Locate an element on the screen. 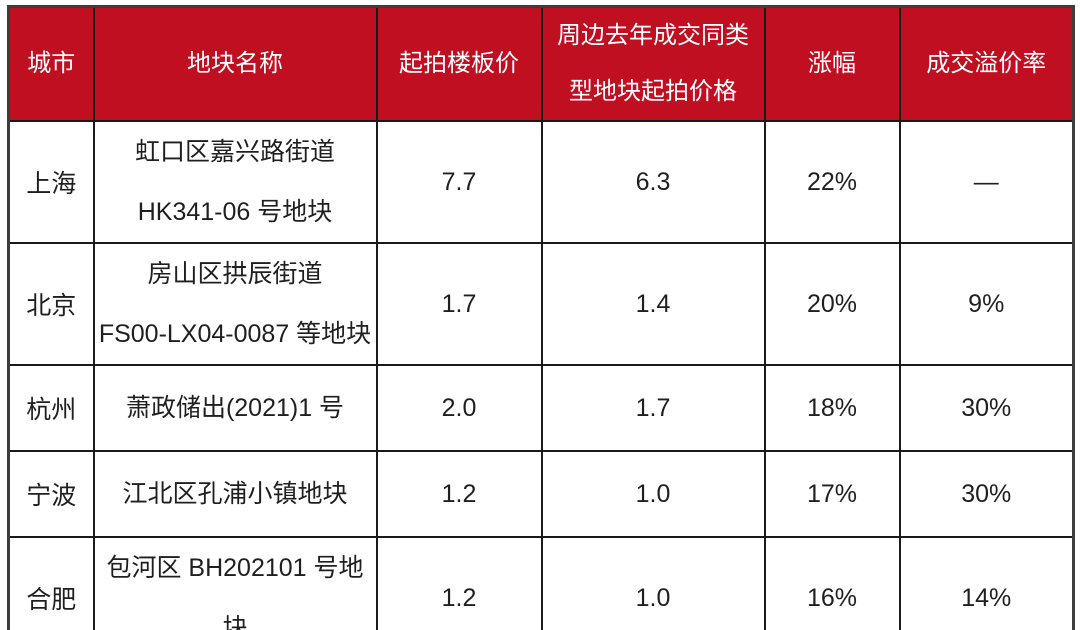 The width and height of the screenshot is (1080, 630). column-header-increase: 涨幅 is located at coordinates (832, 63).